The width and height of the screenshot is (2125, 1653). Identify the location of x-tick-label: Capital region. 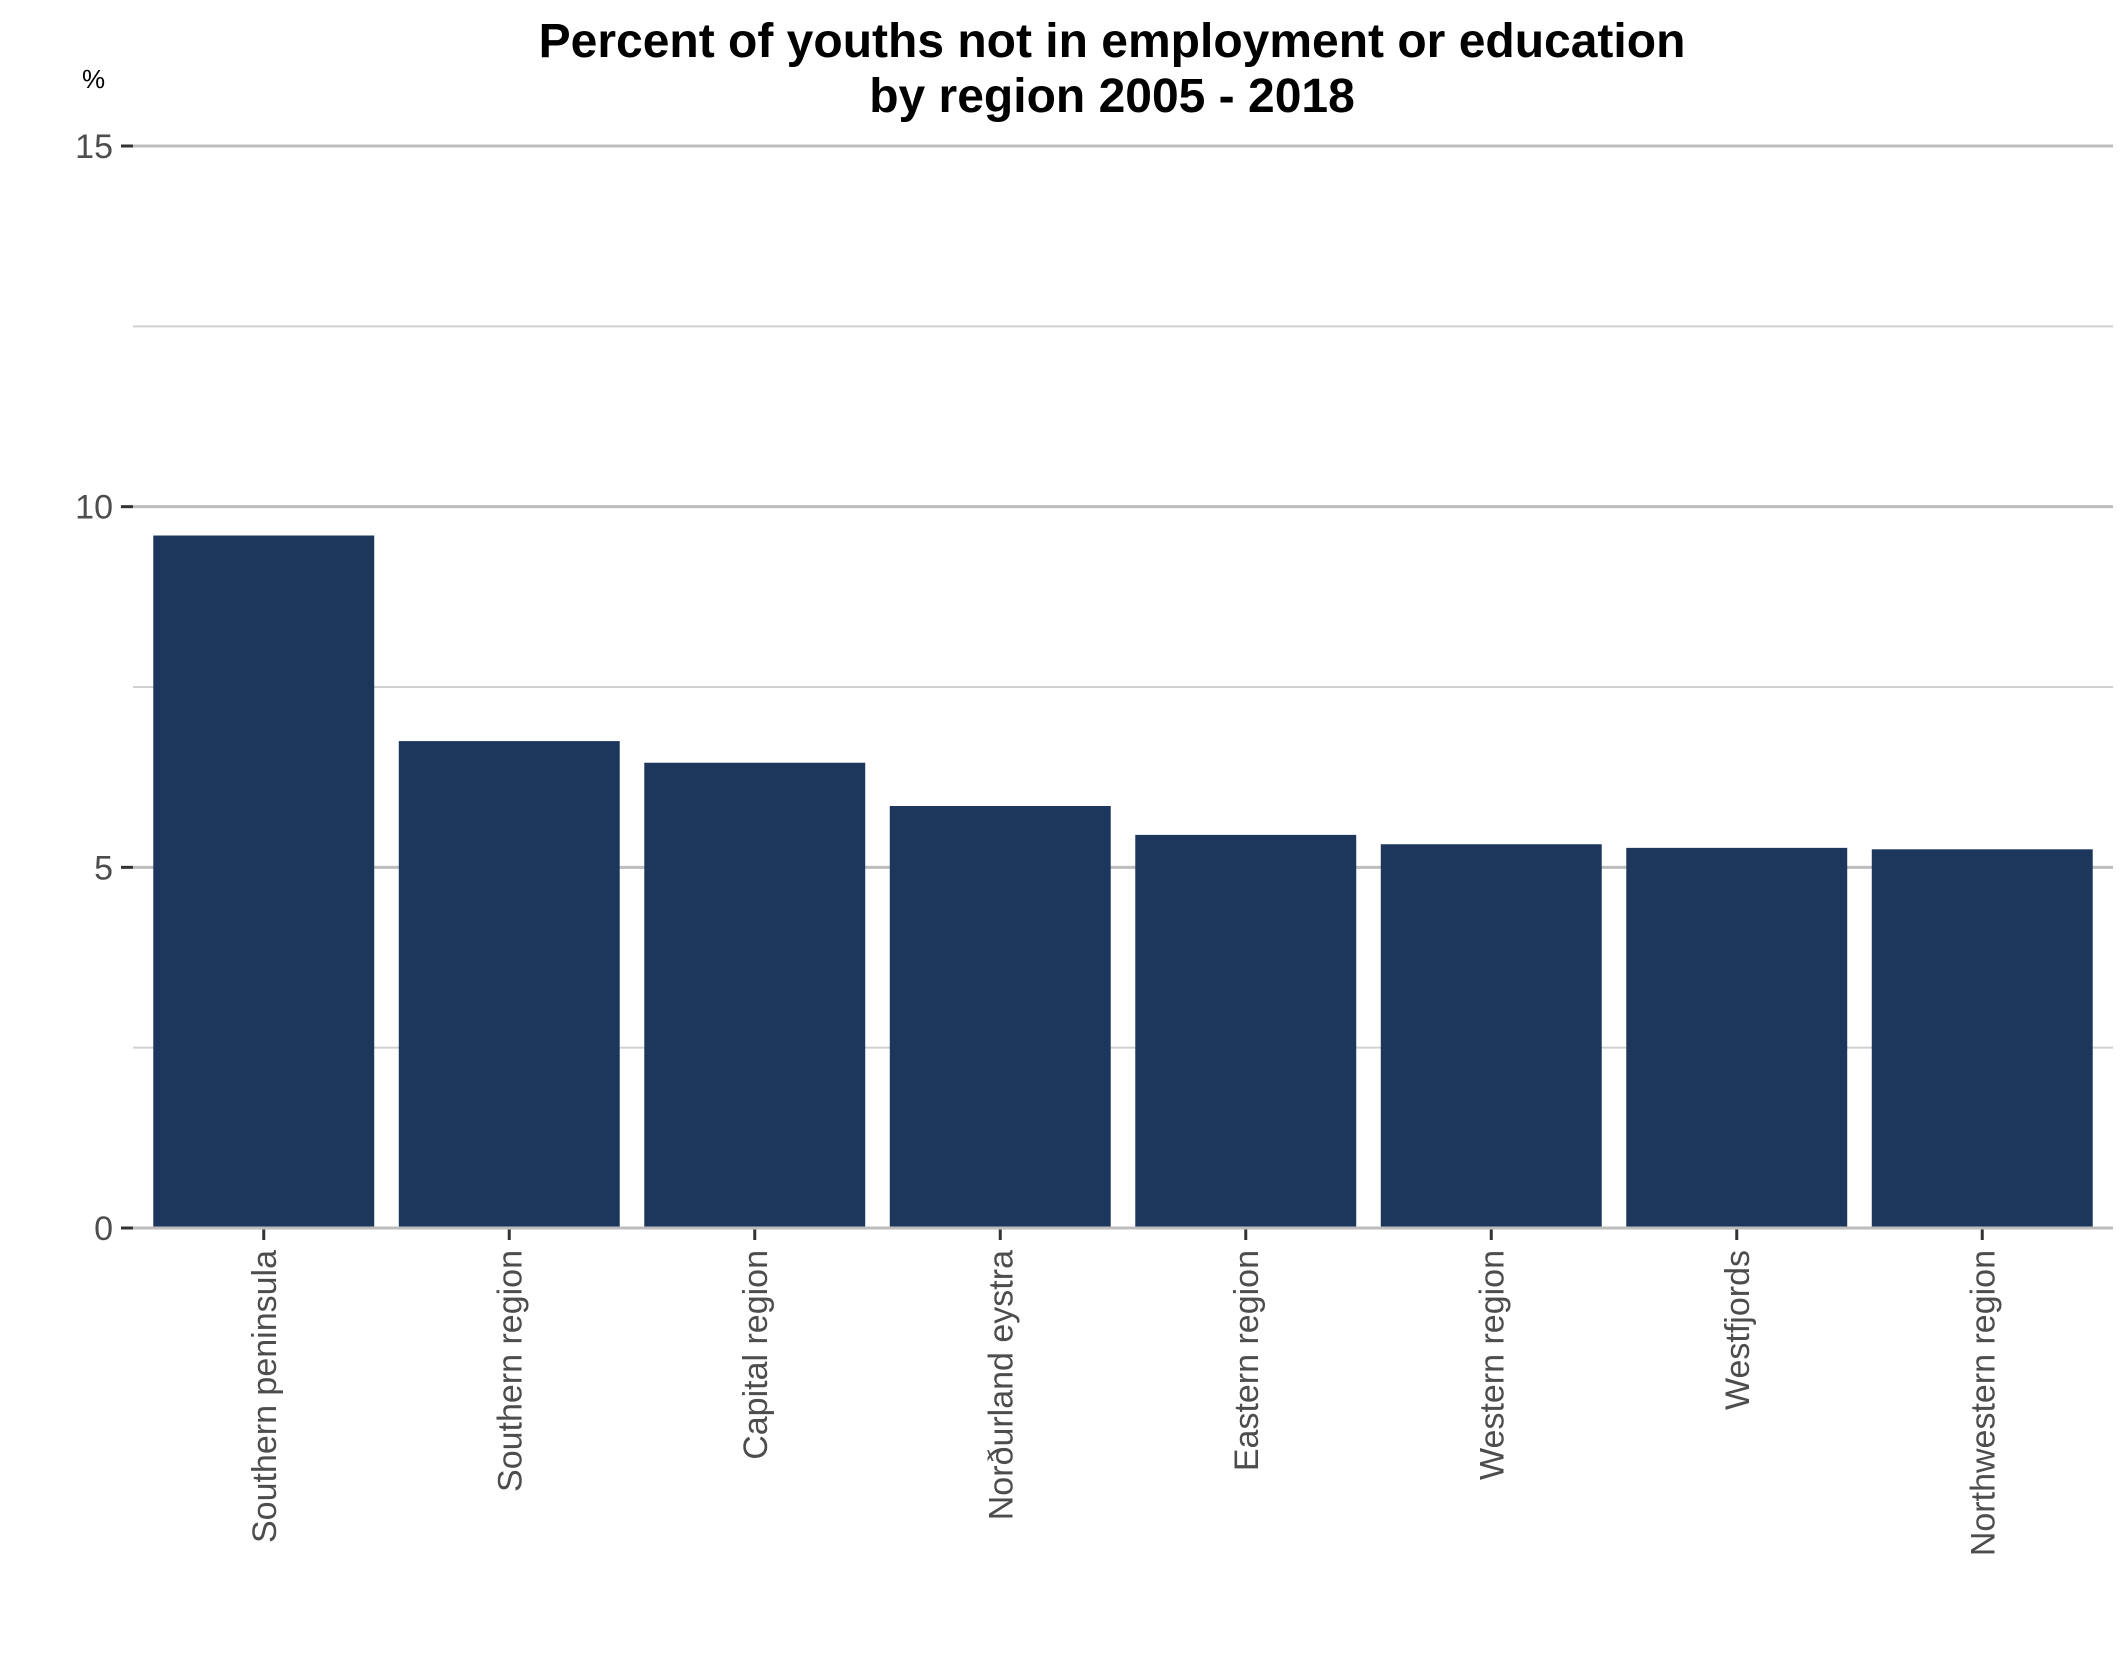
(756, 1355).